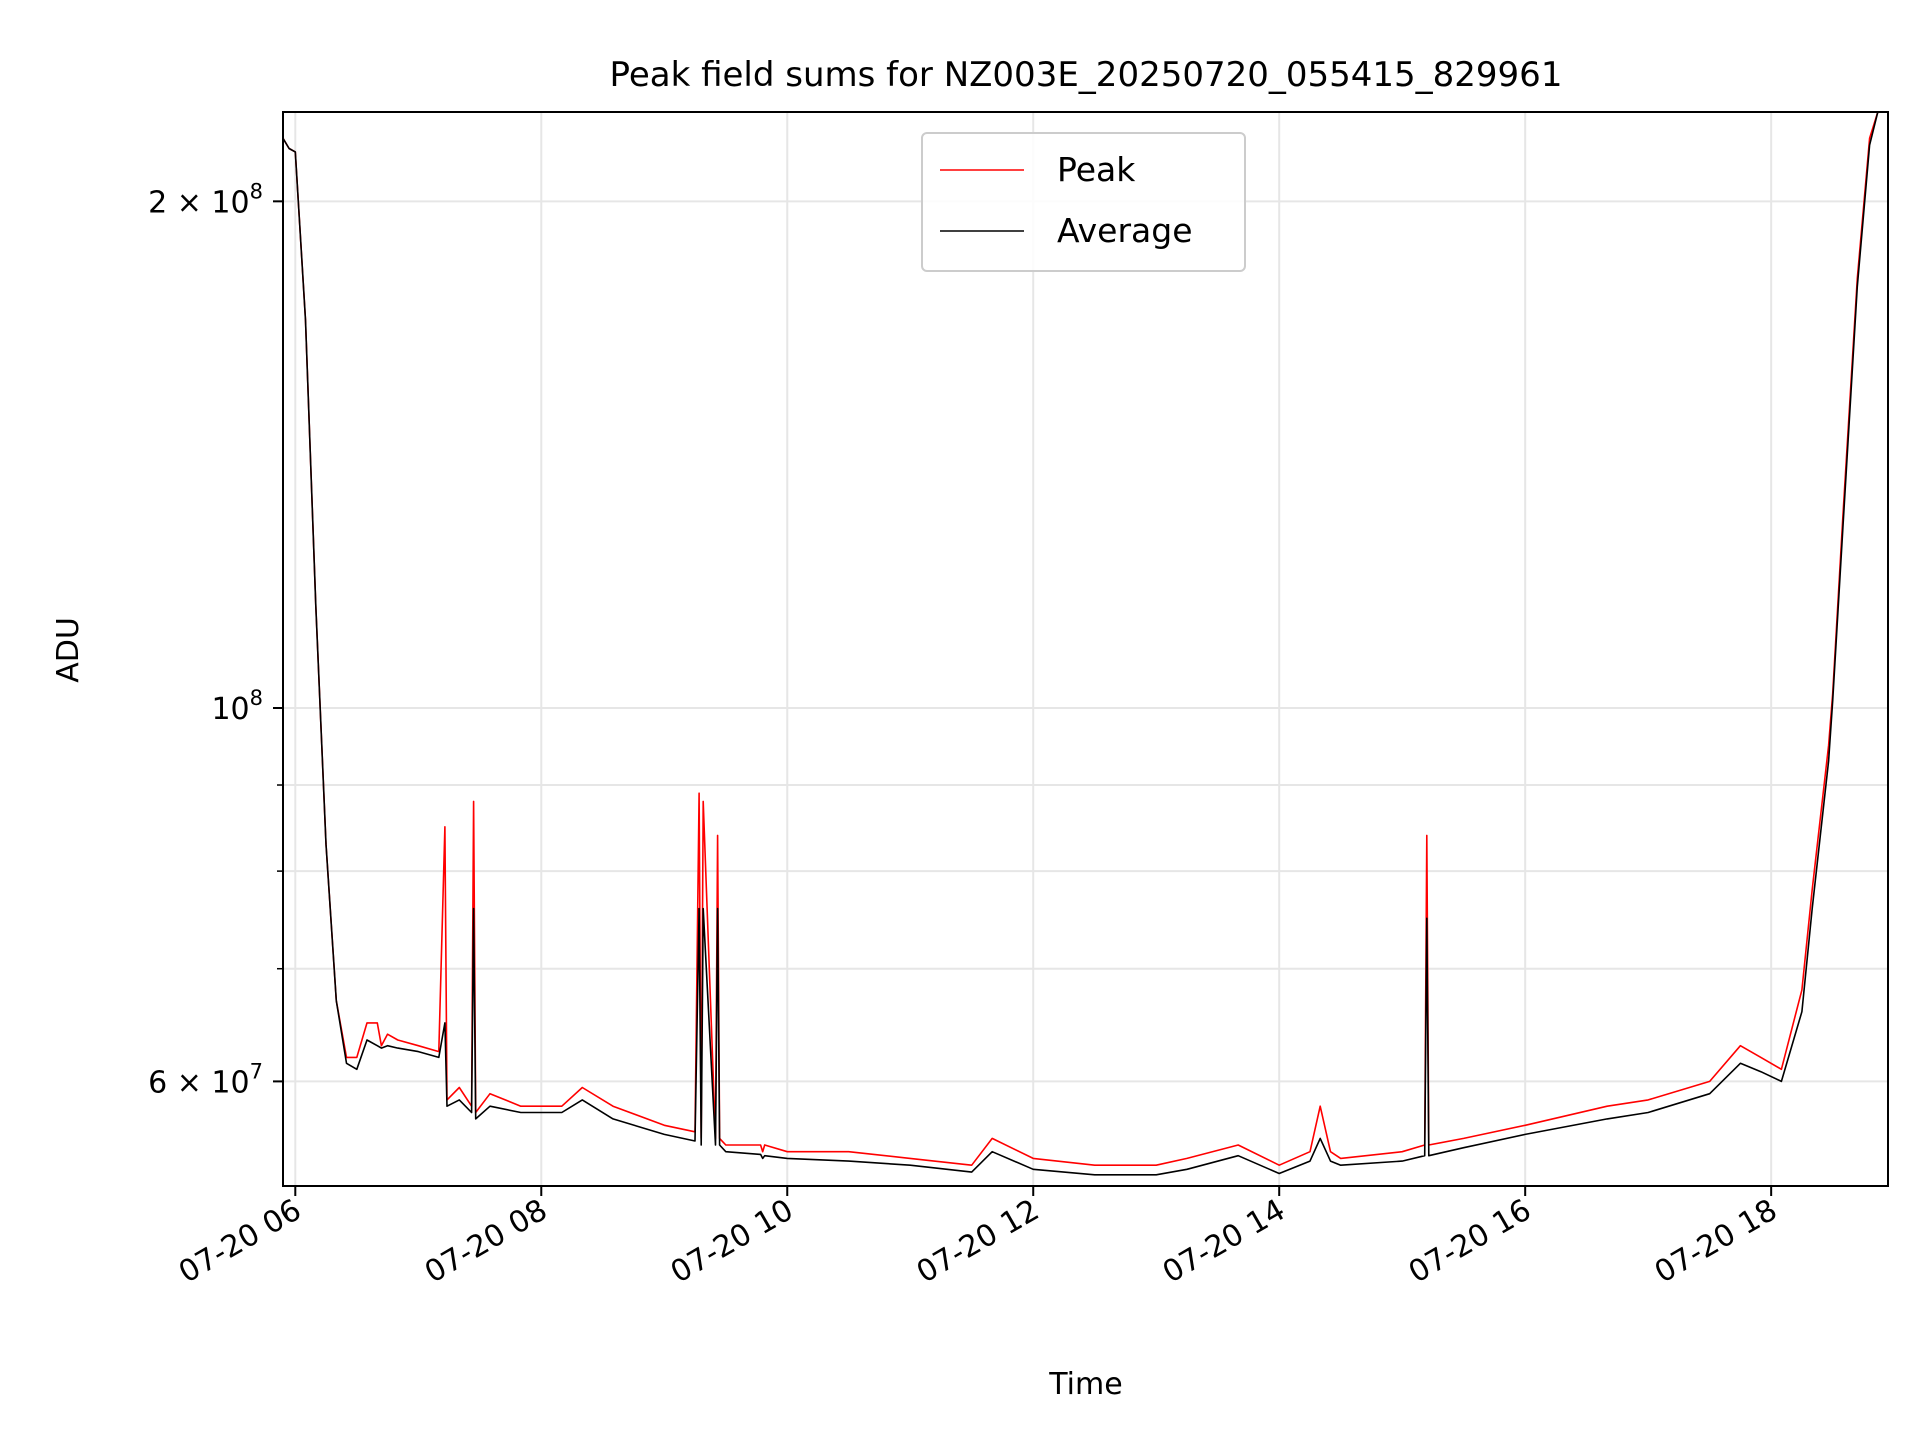  Describe the element at coordinates (1085, 1384) in the screenshot. I see `x-axis-label: Time` at that location.